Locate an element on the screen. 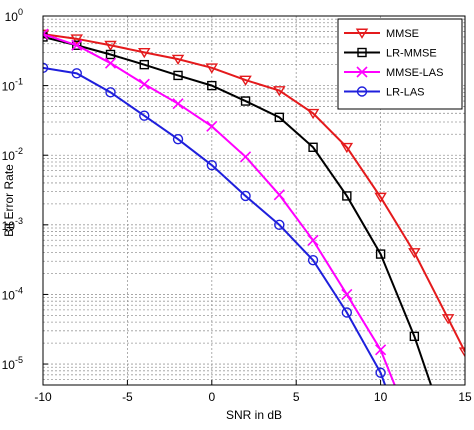 The height and width of the screenshot is (430, 474). x-tick-label: 10 is located at coordinates (381, 397).